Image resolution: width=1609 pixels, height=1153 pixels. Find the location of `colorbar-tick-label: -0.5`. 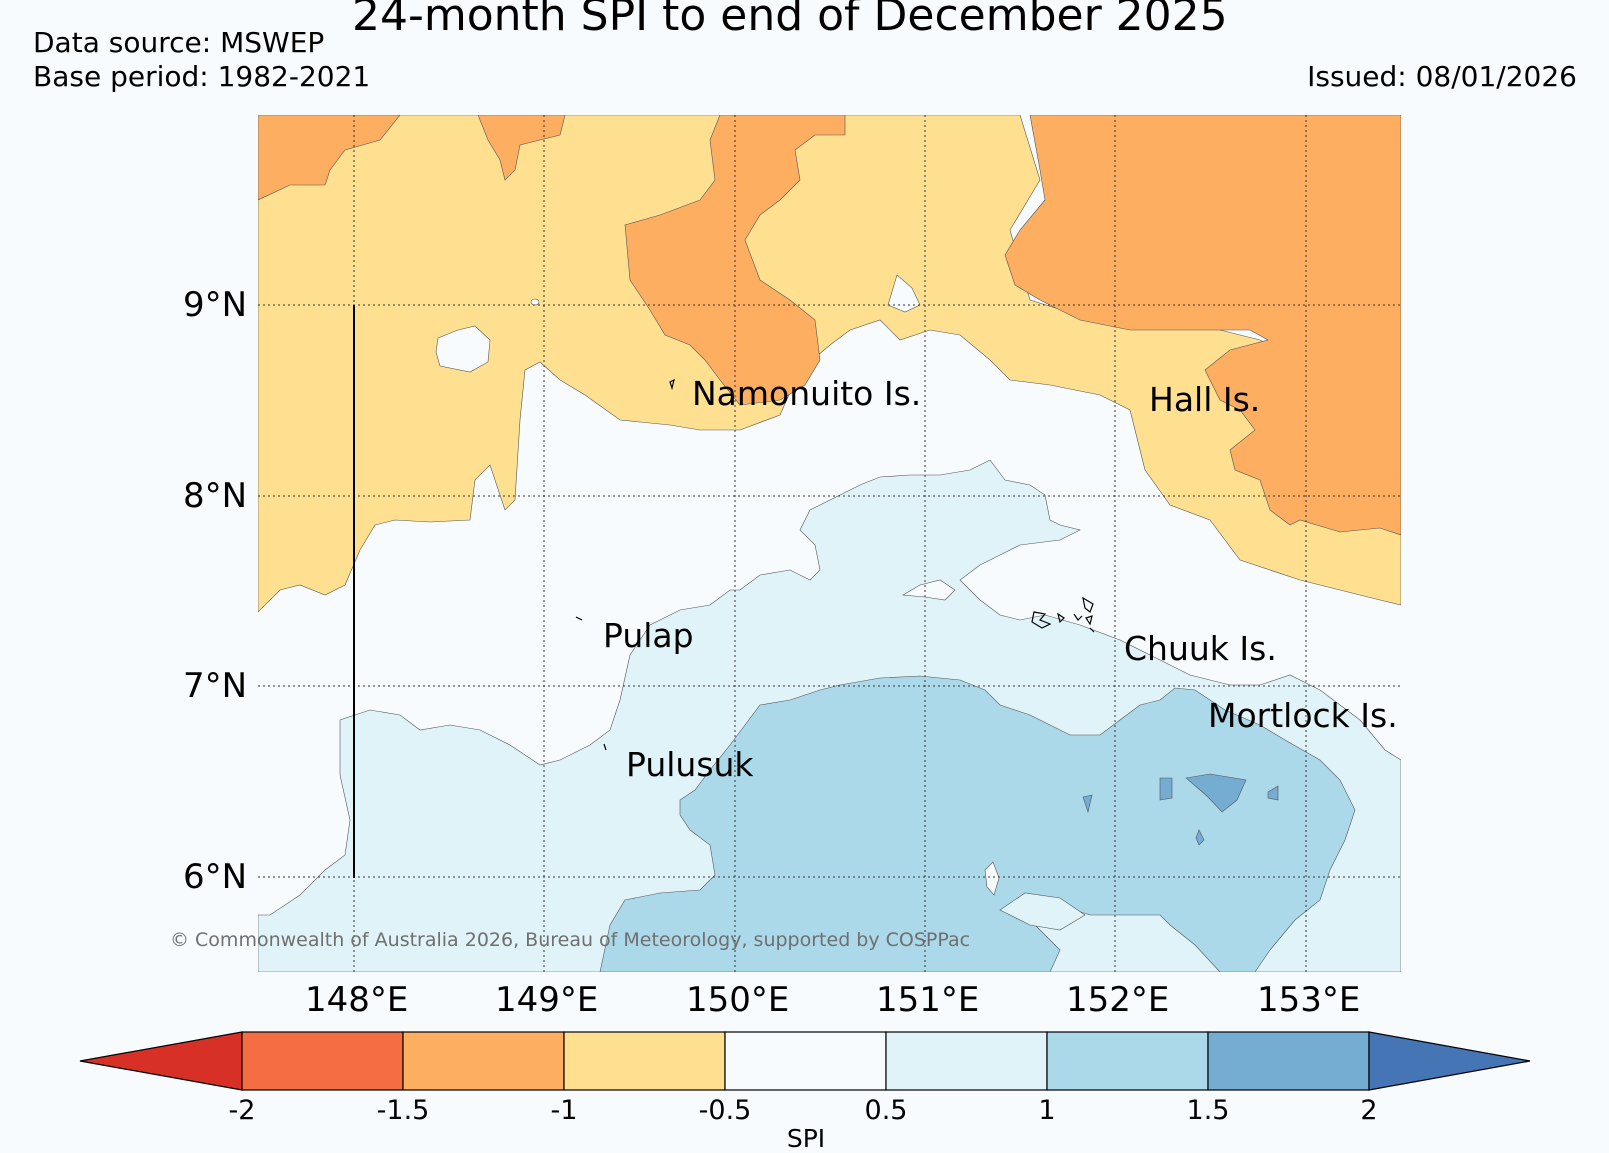

colorbar-tick-label: -0.5 is located at coordinates (725, 1110).